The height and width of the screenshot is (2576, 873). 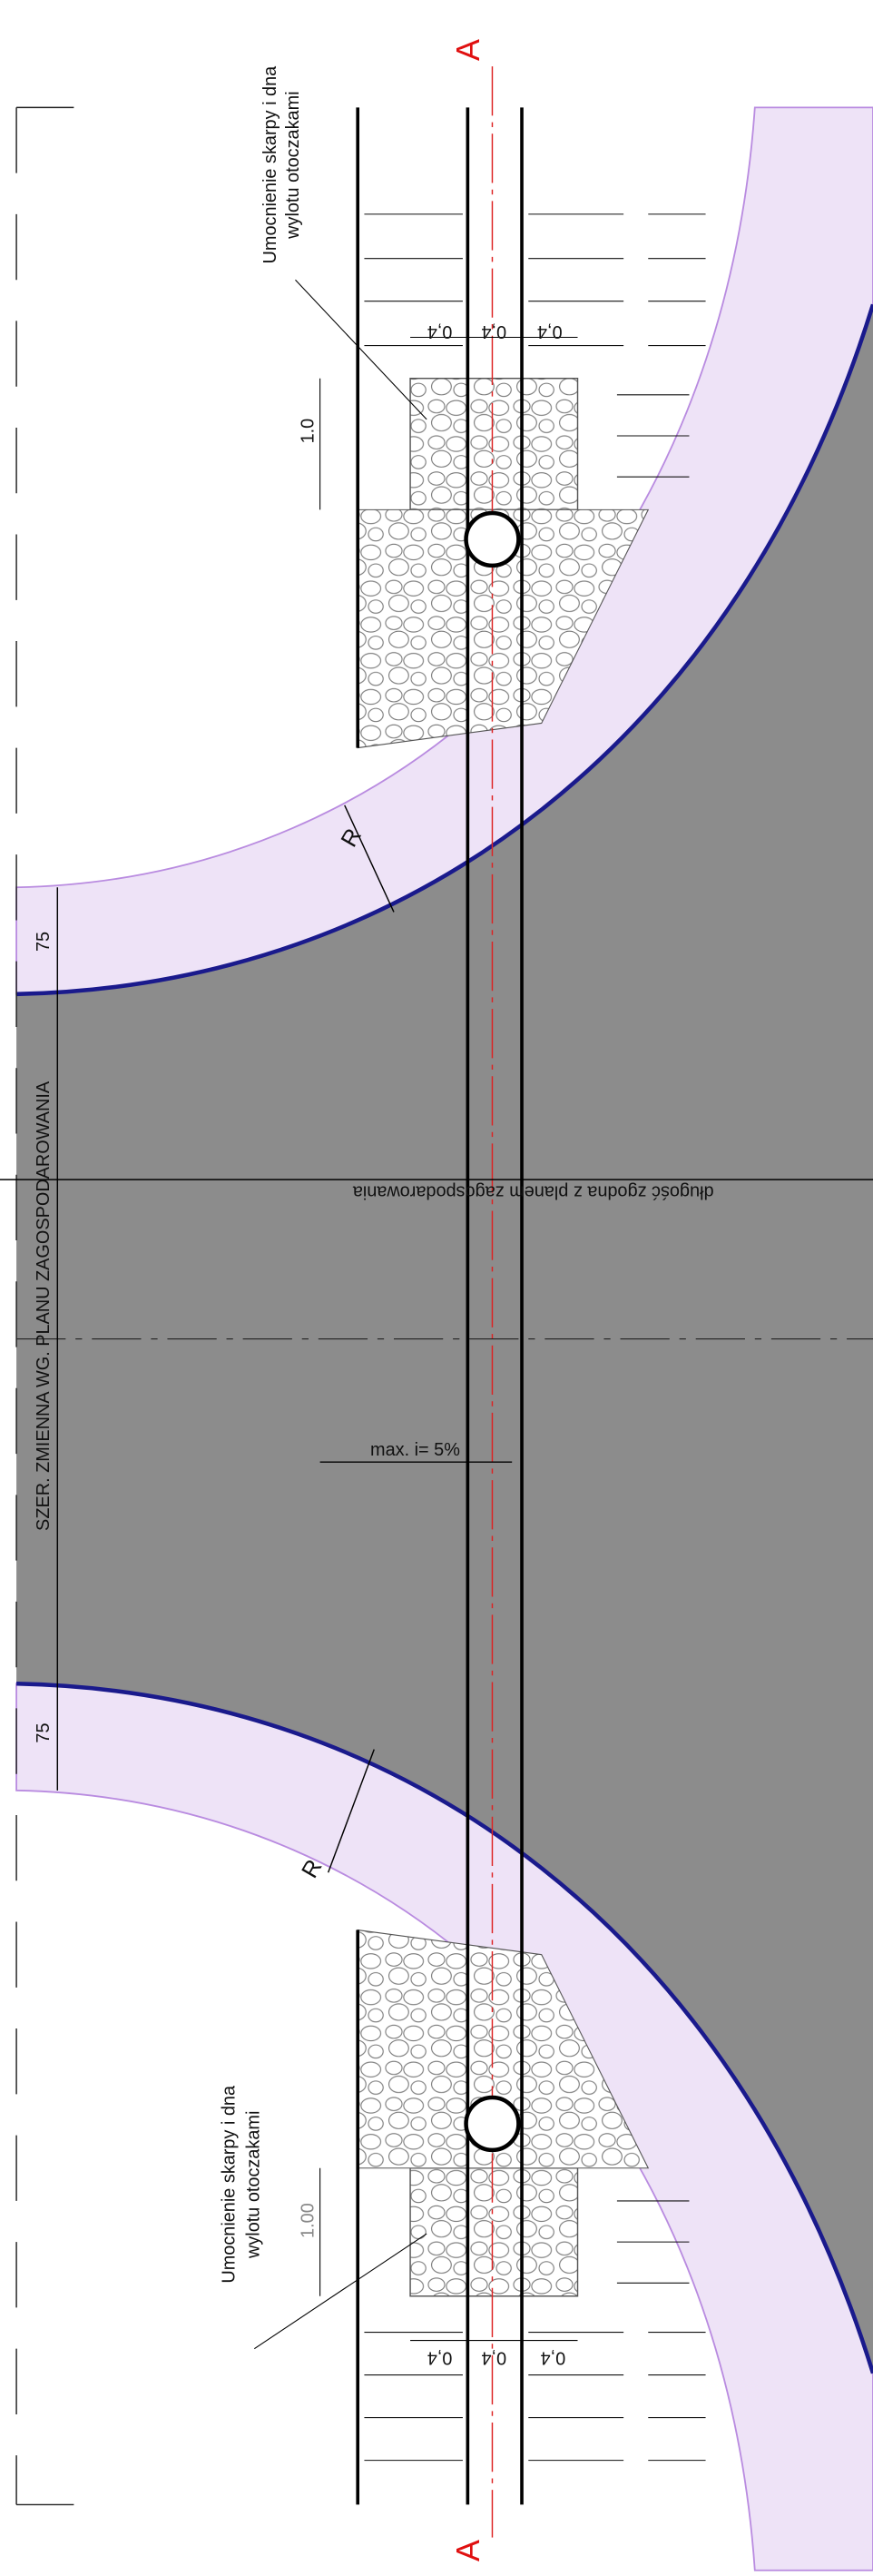 I want to click on length-label: 1.00, so click(x=308, y=2220).